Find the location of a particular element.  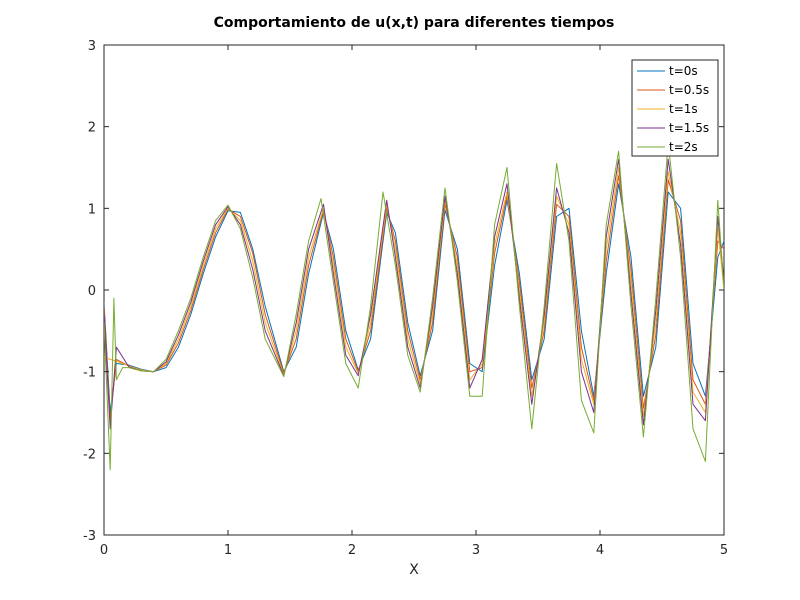

y-tick-label: 2 is located at coordinates (92, 128).